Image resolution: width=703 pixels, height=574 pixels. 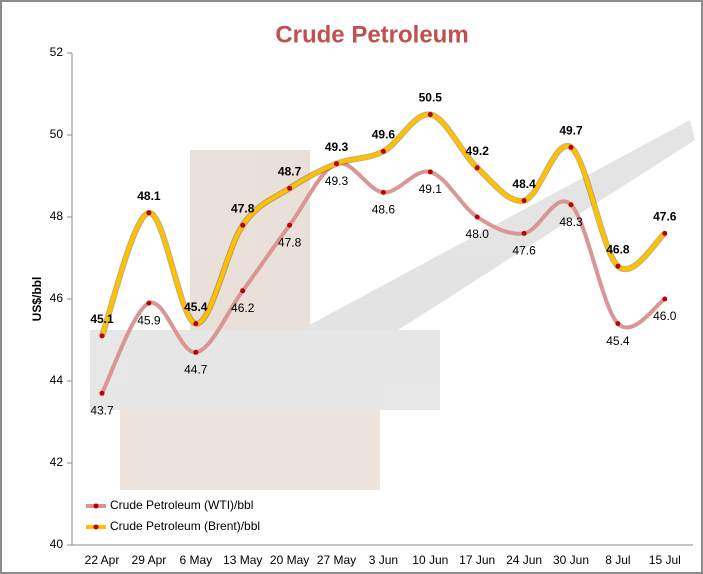 I want to click on x-tick-label: 17 Jun, so click(x=477, y=560).